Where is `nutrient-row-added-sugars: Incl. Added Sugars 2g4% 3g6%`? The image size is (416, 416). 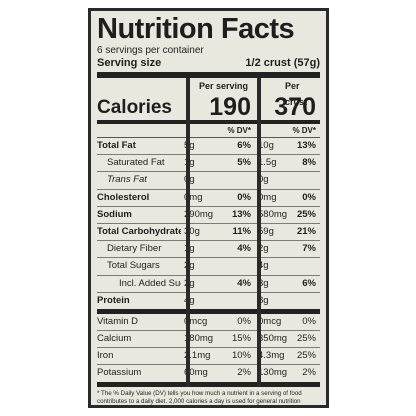 nutrient-row-added-sugars: Incl. Added Sugars 2g4% 3g6% is located at coordinates (208, 284).